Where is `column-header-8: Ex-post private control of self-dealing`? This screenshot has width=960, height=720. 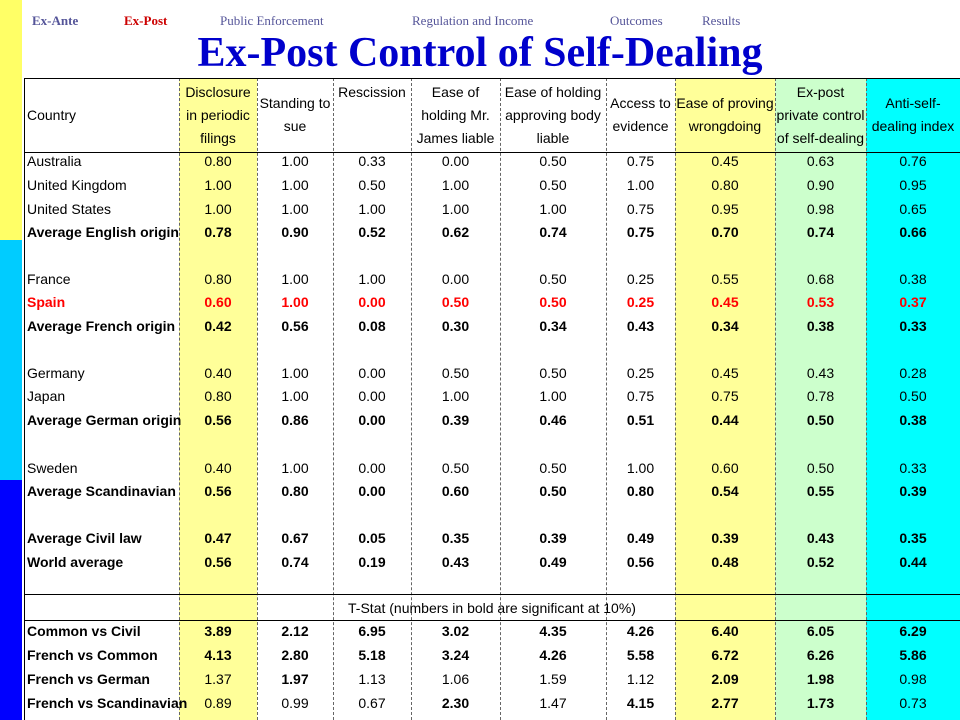 column-header-8: Ex-post private control of self-dealing is located at coordinates (820, 115).